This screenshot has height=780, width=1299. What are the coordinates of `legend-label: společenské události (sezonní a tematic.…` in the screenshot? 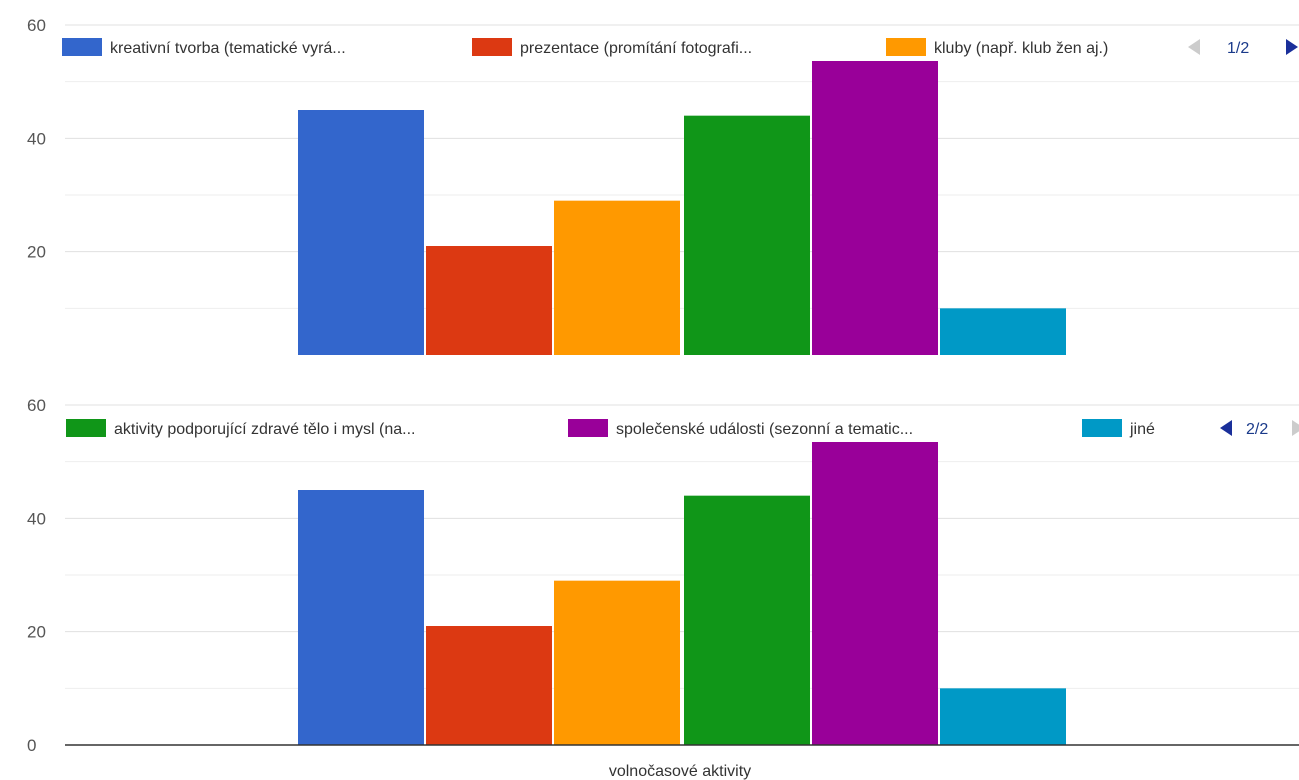 It's located at (764, 429).